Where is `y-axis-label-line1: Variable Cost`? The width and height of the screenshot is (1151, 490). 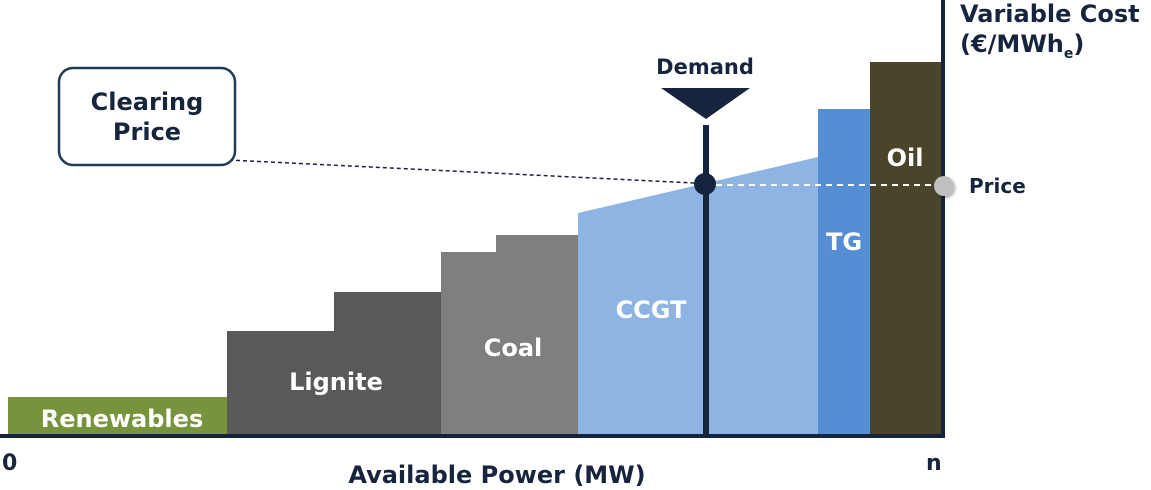 y-axis-label-line1: Variable Cost is located at coordinates (1050, 14).